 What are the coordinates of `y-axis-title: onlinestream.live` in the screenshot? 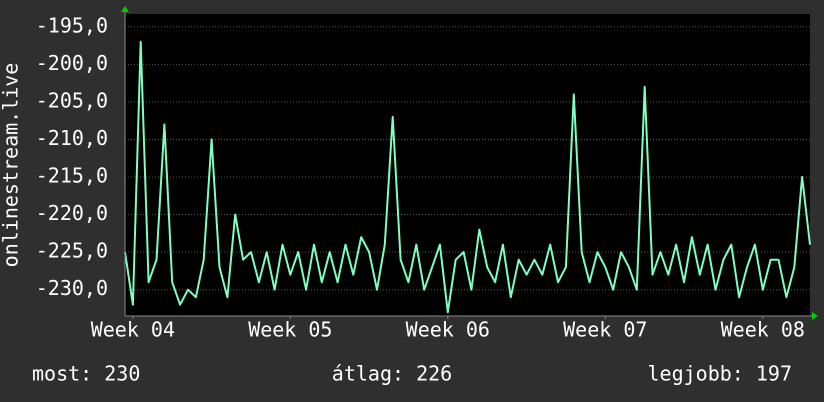 It's located at (11, 165).